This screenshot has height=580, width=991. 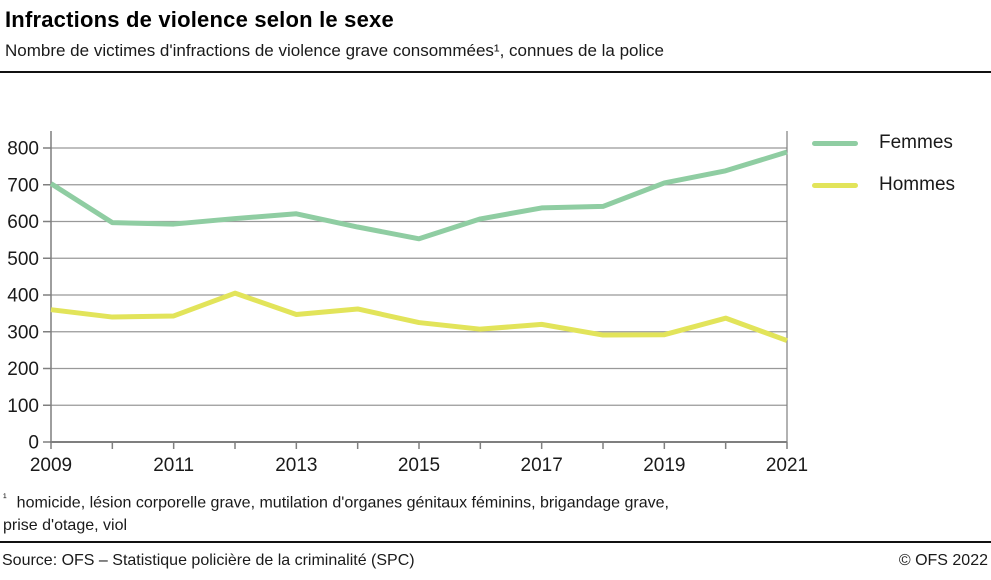 I want to click on hommes-line-swatch, so click(x=835, y=185).